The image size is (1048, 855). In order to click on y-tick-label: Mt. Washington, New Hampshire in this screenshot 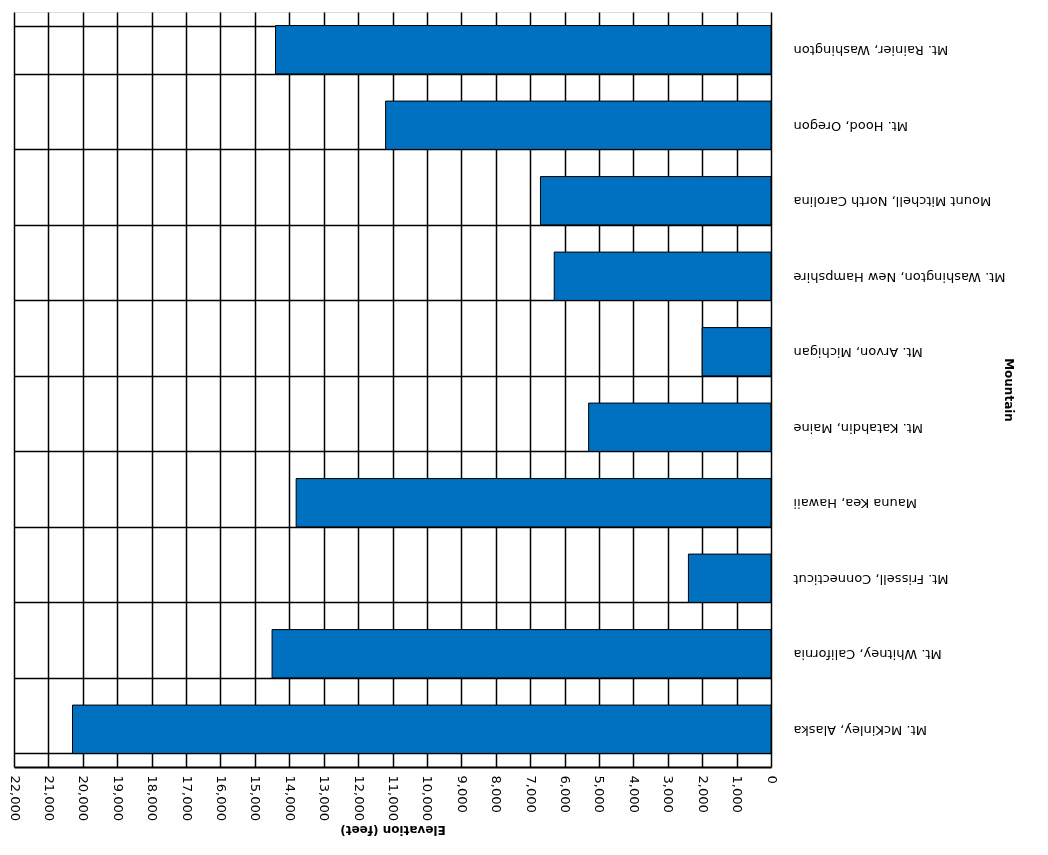, I will do `click(899, 277)`.